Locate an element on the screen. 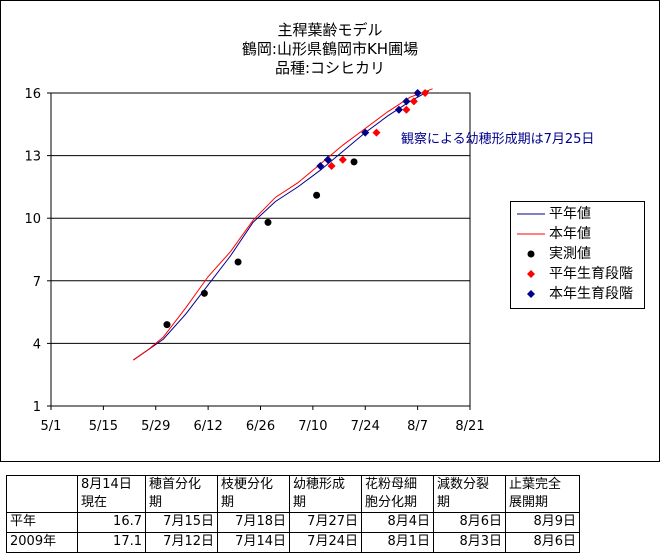 This screenshot has height=556, width=660. legend-label-honnen: 本年値 is located at coordinates (570, 234).